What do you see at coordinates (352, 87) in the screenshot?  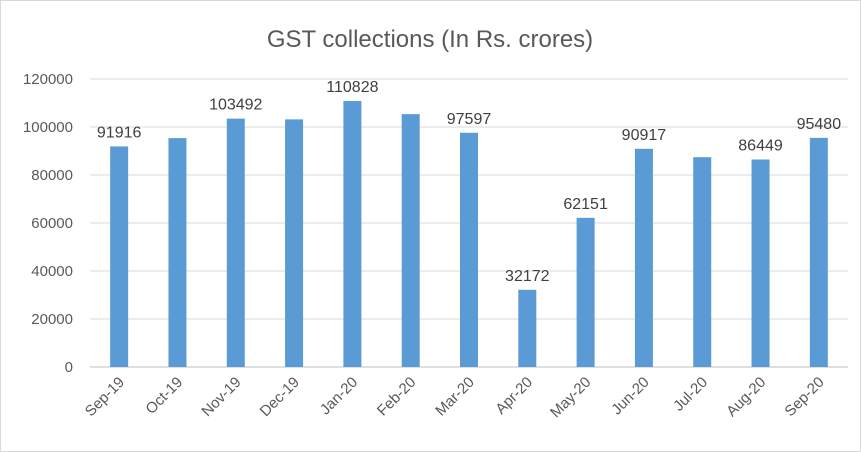 I see `data-label: 110828` at bounding box center [352, 87].